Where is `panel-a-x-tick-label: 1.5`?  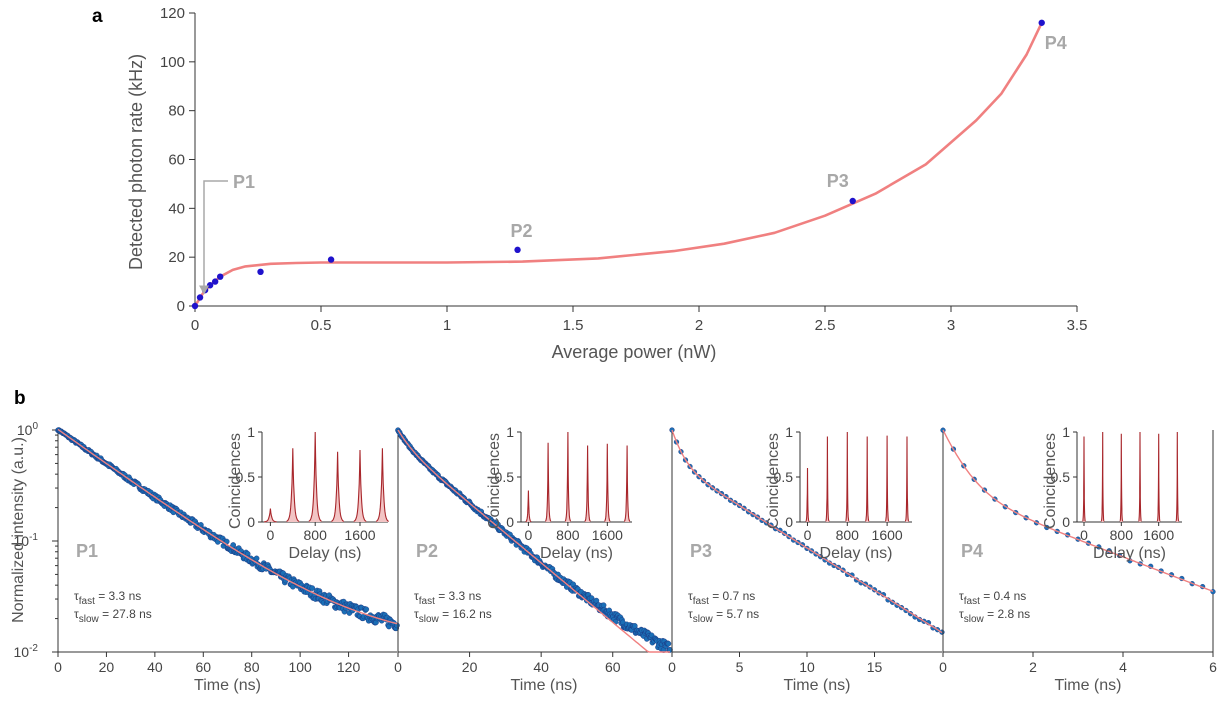
panel-a-x-tick-label: 1.5 is located at coordinates (573, 325).